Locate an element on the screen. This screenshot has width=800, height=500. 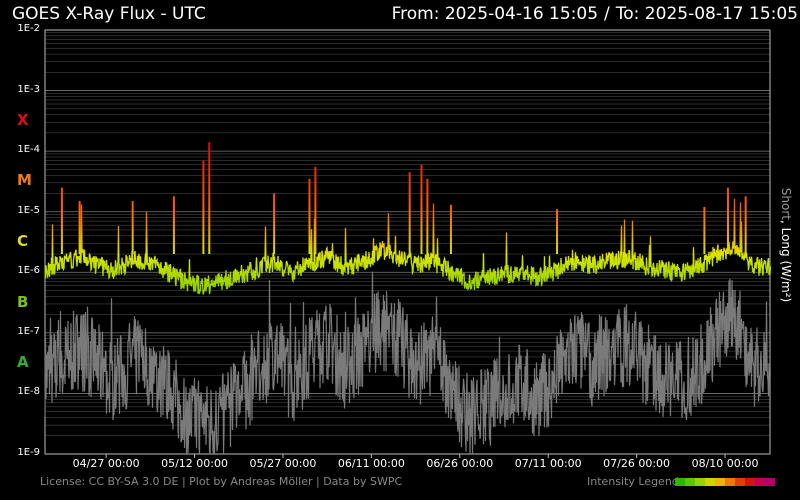
flare-class-M: M is located at coordinates (24, 180).